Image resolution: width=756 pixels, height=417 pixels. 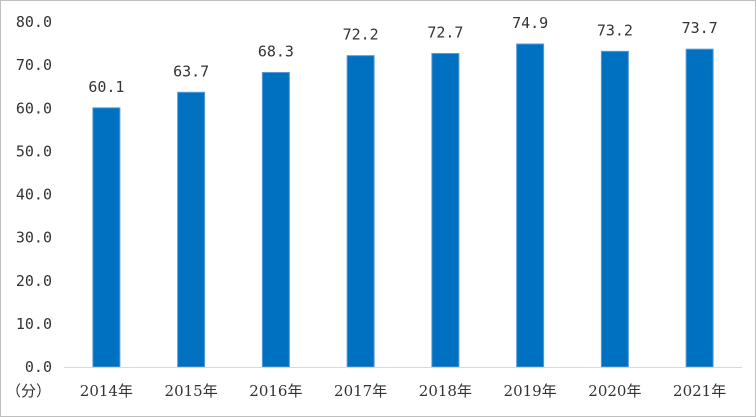 What do you see at coordinates (34, 281) in the screenshot?
I see `y-tick-label: 20.0` at bounding box center [34, 281].